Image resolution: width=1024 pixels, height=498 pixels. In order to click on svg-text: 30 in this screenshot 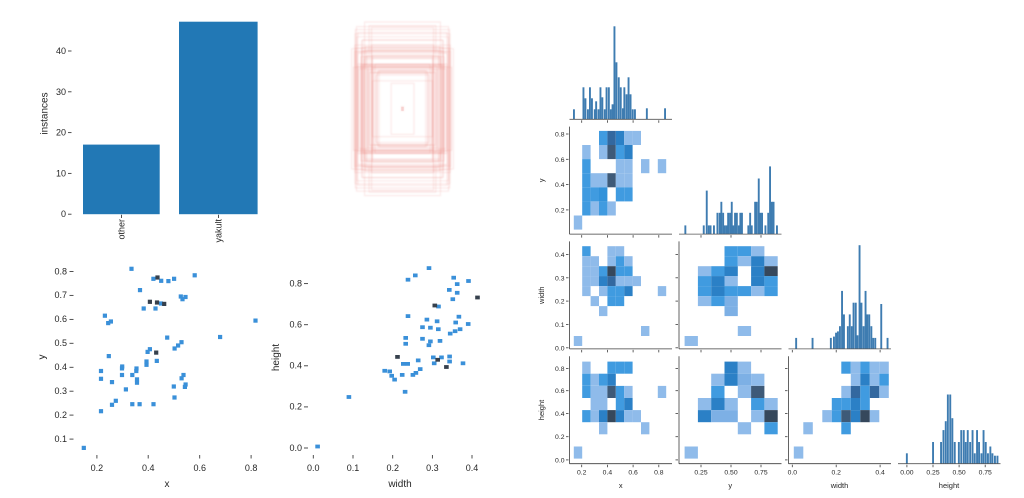, I will do `click(61, 92)`.